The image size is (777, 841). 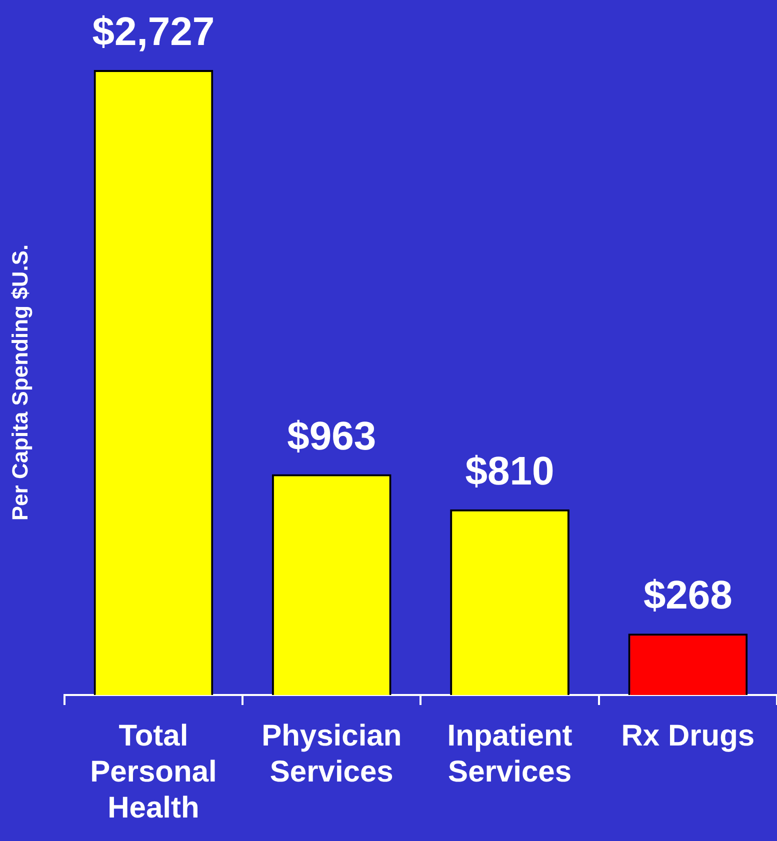 What do you see at coordinates (153, 771) in the screenshot?
I see `x-tick-label: Total Personal Health` at bounding box center [153, 771].